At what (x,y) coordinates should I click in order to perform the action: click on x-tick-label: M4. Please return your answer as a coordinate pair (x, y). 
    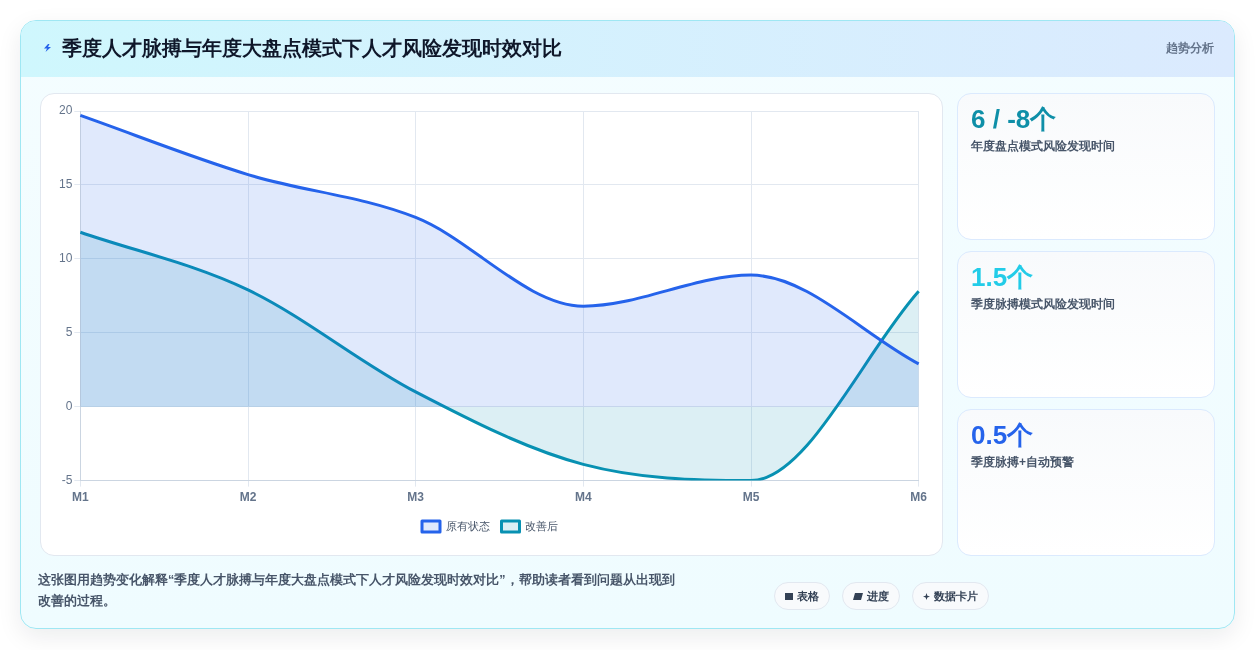
    Looking at the image, I should click on (583, 497).